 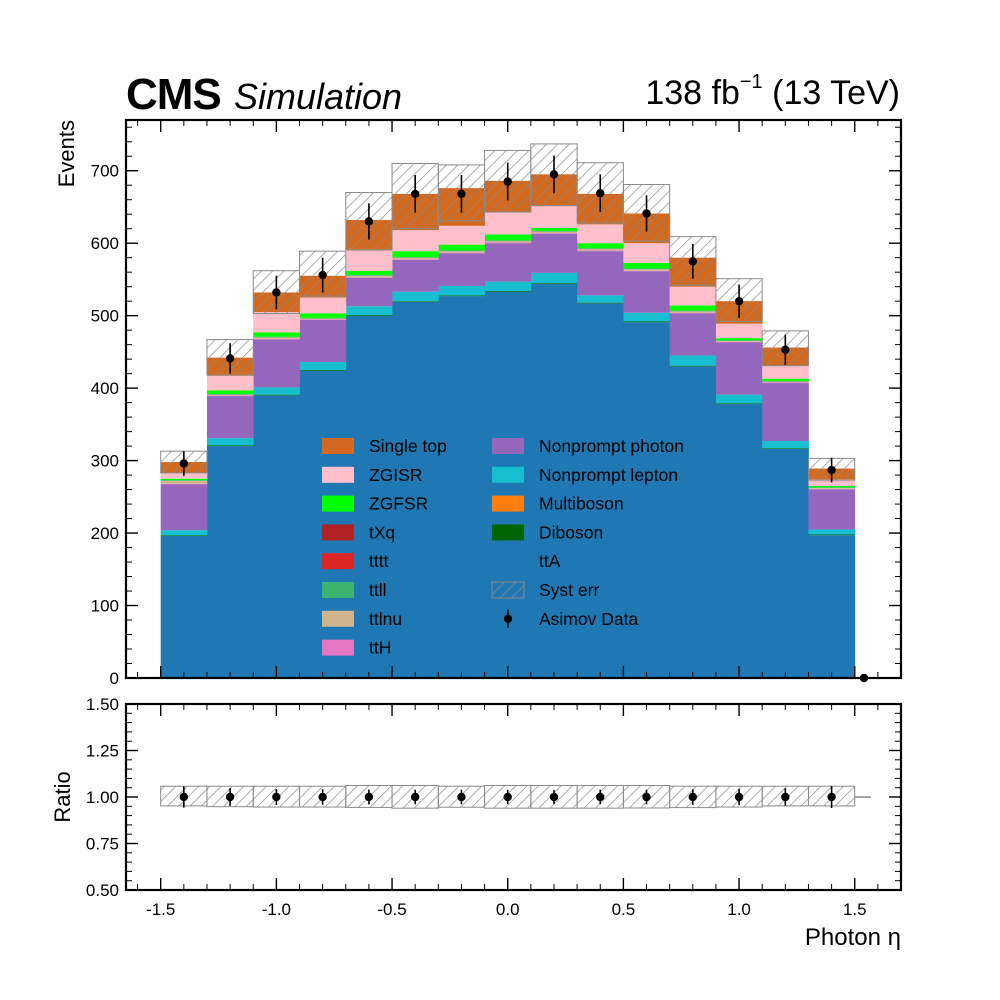 What do you see at coordinates (174, 94) in the screenshot?
I see `experiment-label: CMS` at bounding box center [174, 94].